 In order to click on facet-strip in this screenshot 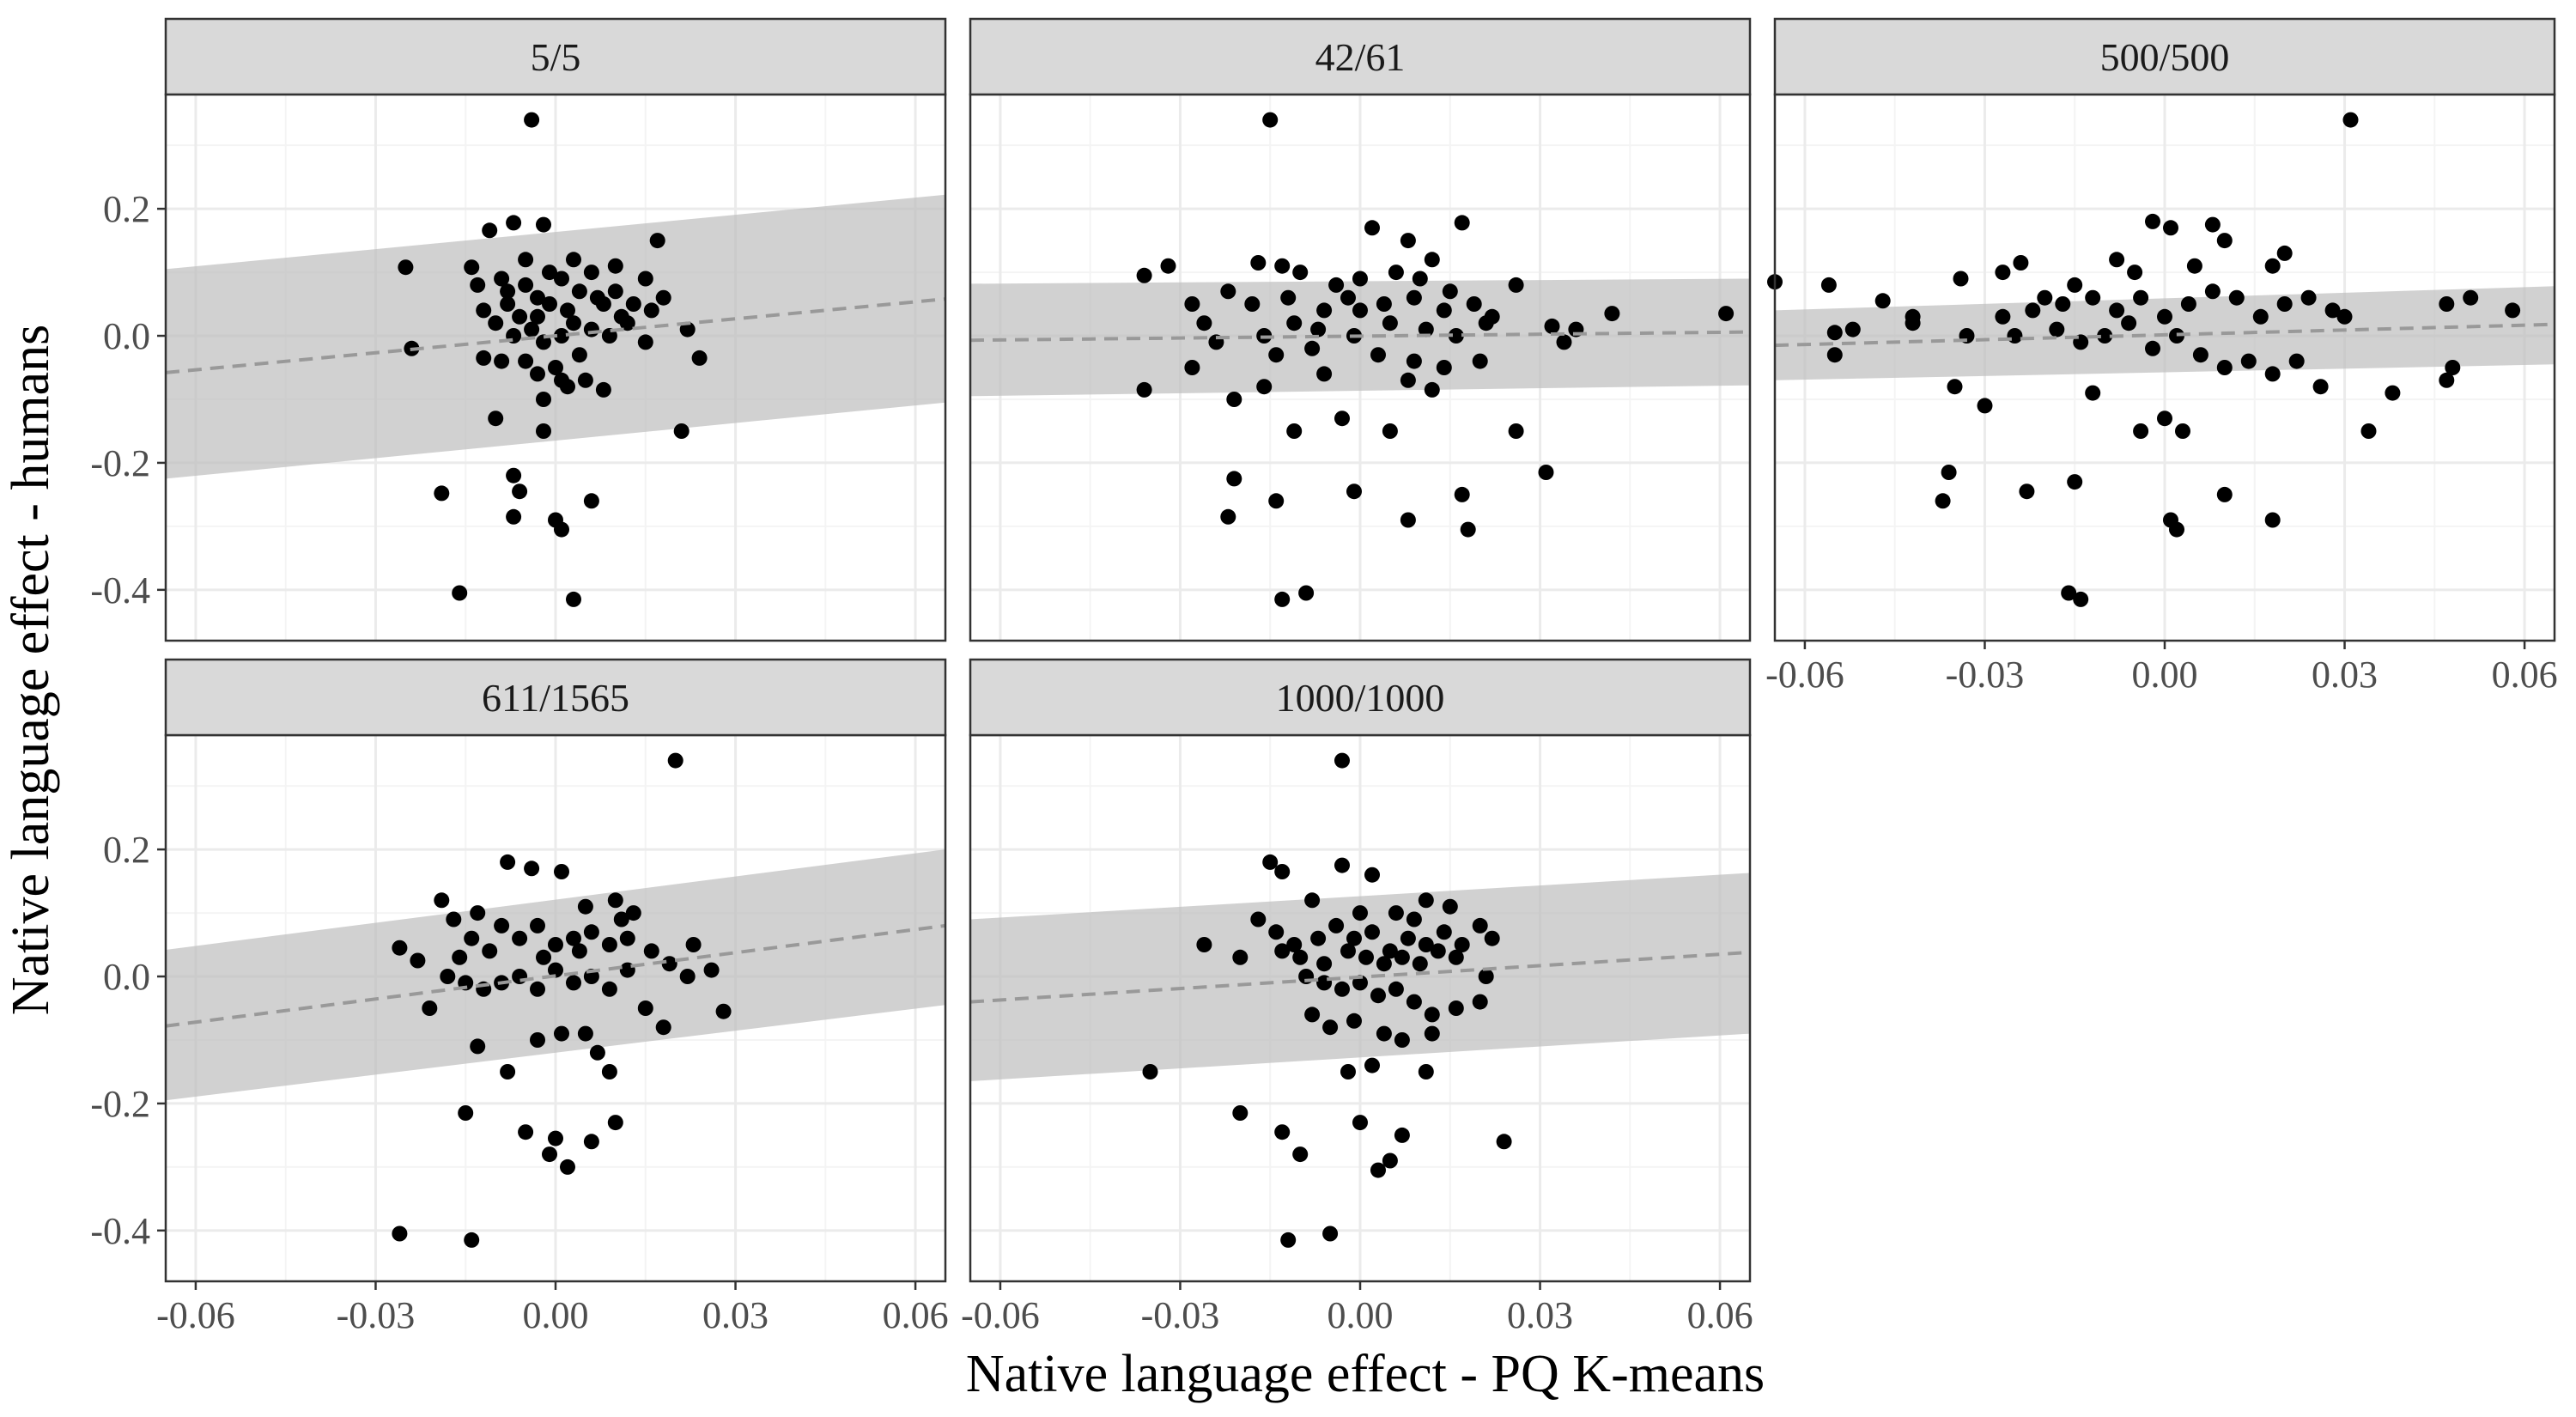, I will do `click(555, 697)`.